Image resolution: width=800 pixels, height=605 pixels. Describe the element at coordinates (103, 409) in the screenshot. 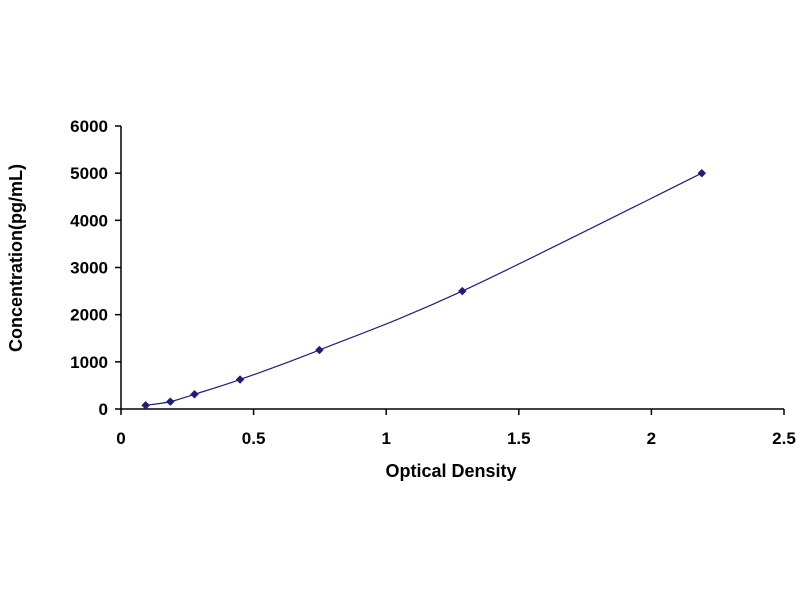

I see `y-tick-label: 0` at that location.